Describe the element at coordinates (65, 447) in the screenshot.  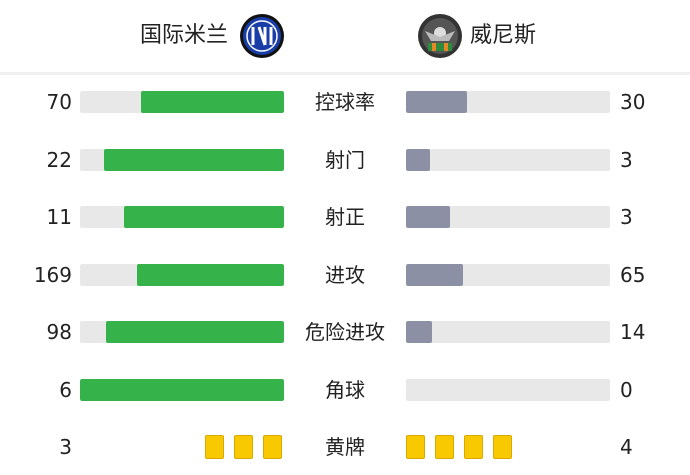
I see `home-value: 3` at that location.